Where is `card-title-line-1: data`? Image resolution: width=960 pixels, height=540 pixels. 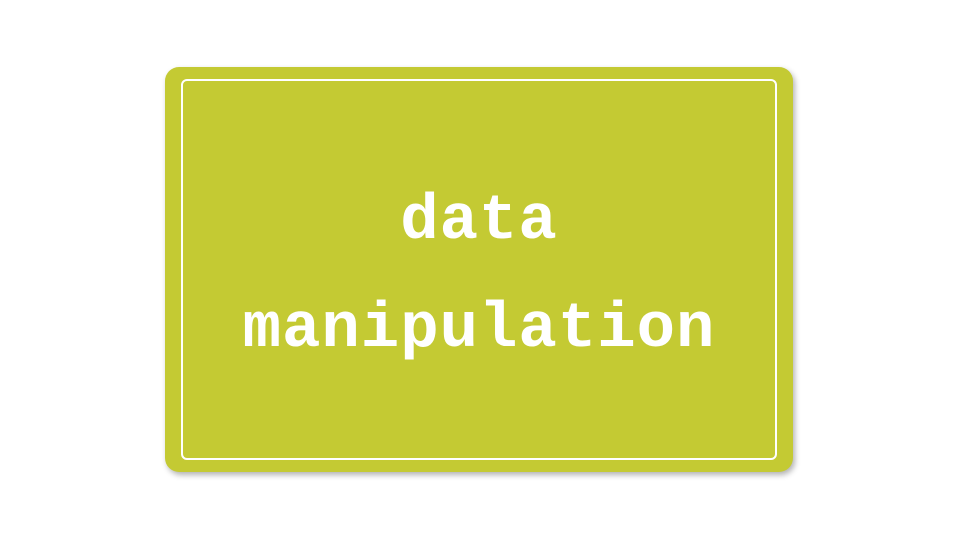 card-title-line-1: data is located at coordinates (479, 221).